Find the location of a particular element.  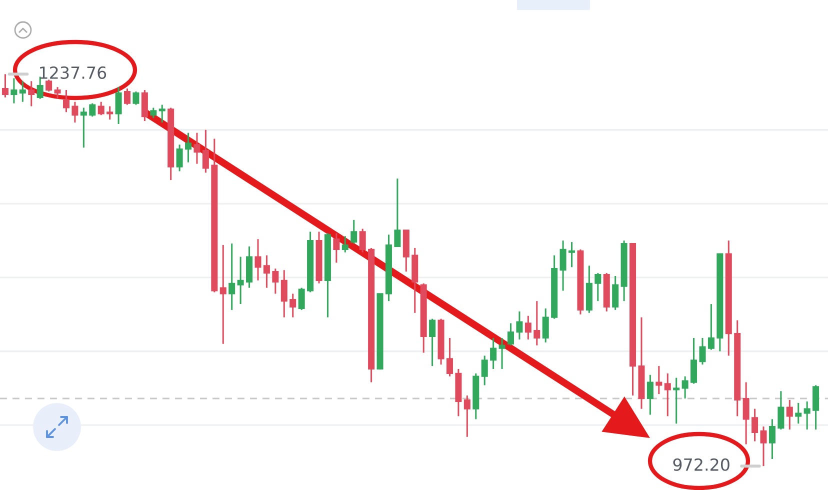

annotation: 1237.76 is located at coordinates (73, 72).